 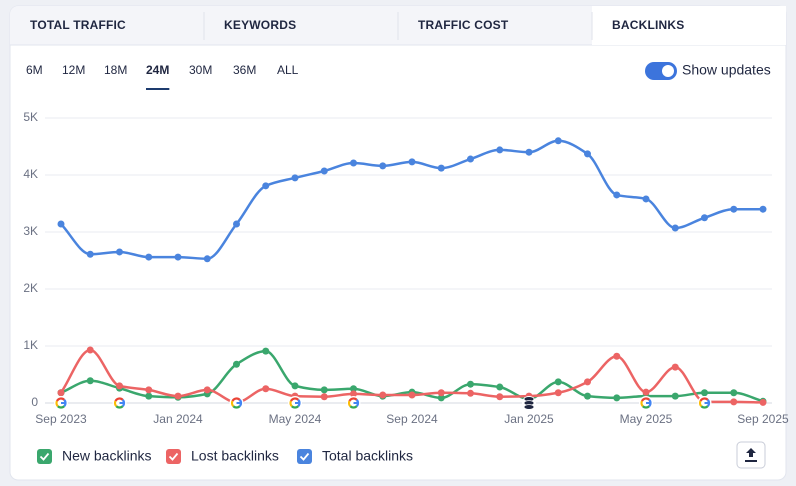 I want to click on legend-label: Lost backlinks, so click(x=235, y=456).